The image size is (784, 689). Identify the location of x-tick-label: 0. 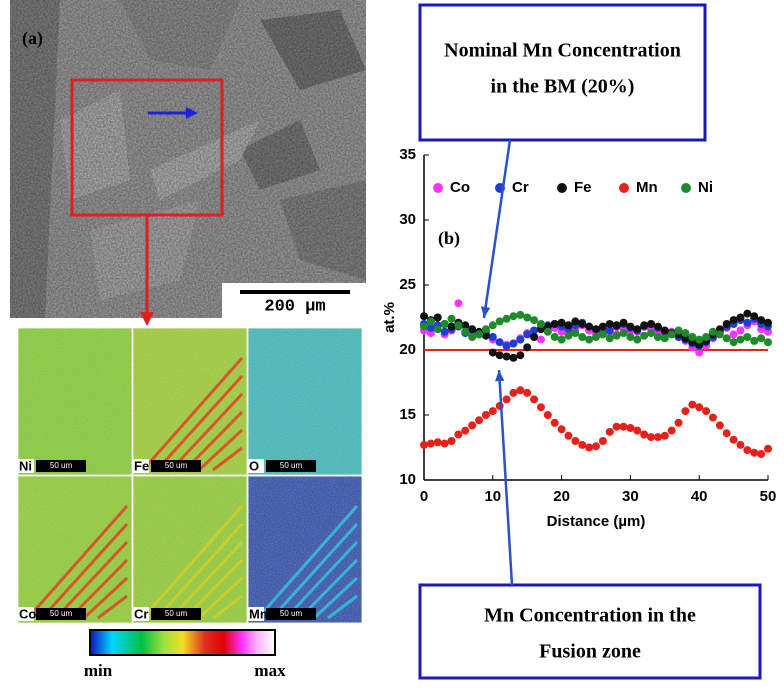
(424, 496).